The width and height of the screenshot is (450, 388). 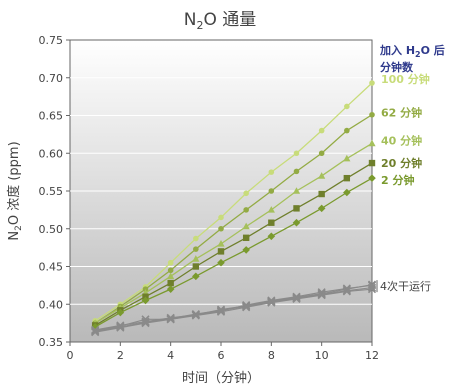 I want to click on legend-title-line2: 分钟数, so click(x=397, y=67).